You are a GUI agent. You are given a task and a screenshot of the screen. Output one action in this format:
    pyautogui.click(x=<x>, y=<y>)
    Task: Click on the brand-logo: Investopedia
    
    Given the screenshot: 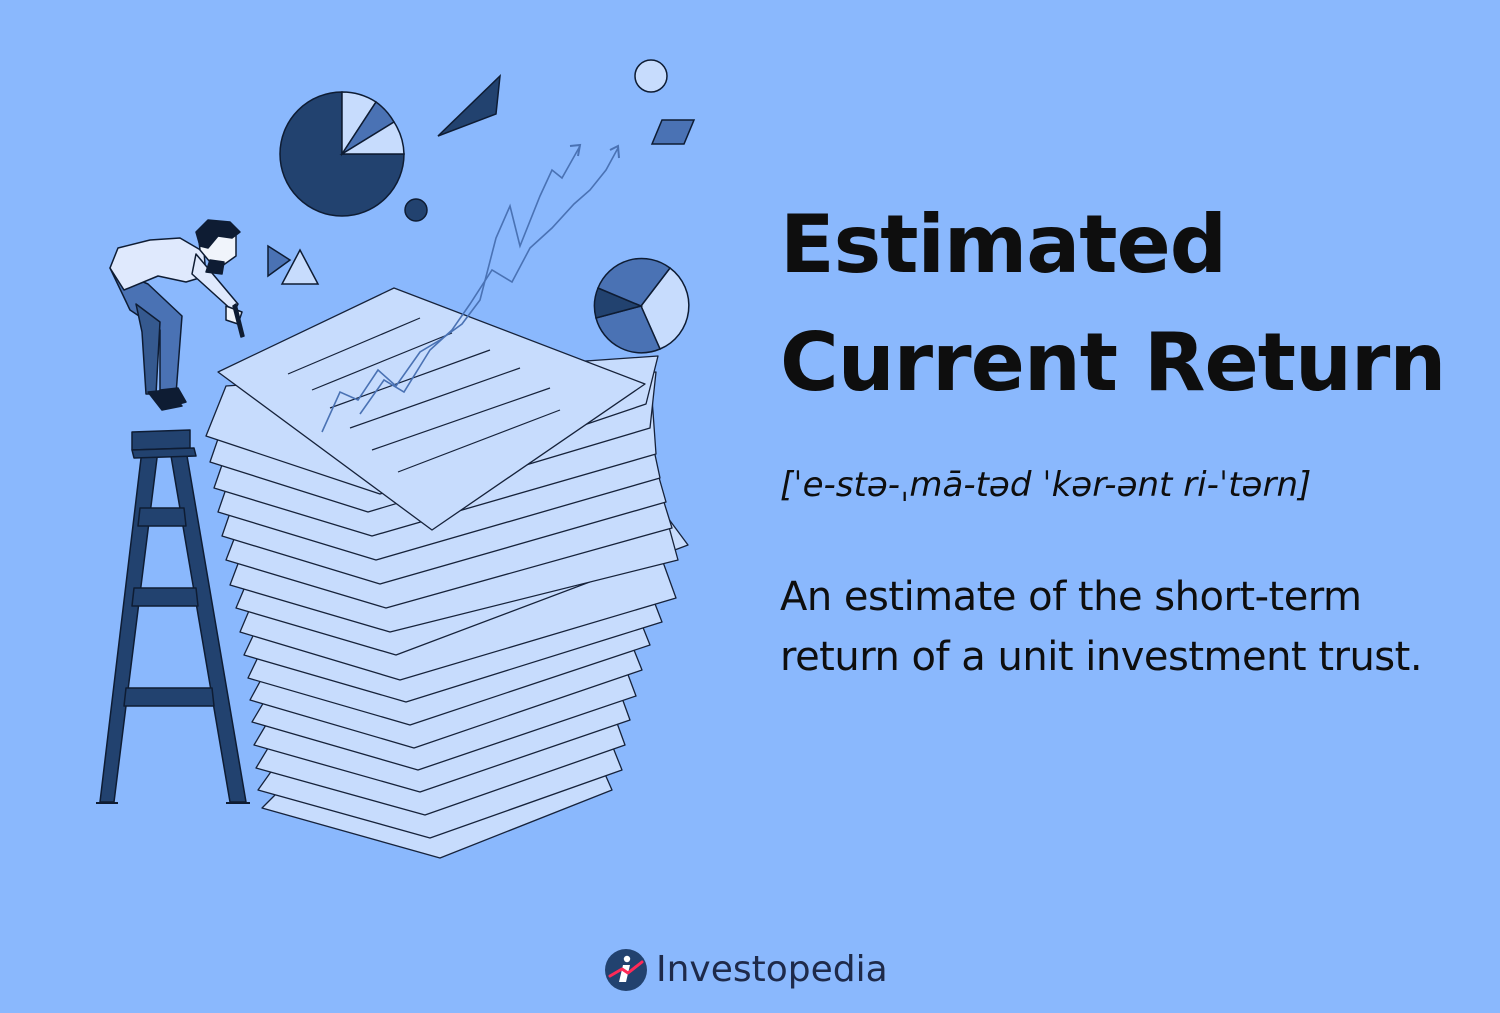 What is the action you would take?
    pyautogui.click(x=746, y=970)
    